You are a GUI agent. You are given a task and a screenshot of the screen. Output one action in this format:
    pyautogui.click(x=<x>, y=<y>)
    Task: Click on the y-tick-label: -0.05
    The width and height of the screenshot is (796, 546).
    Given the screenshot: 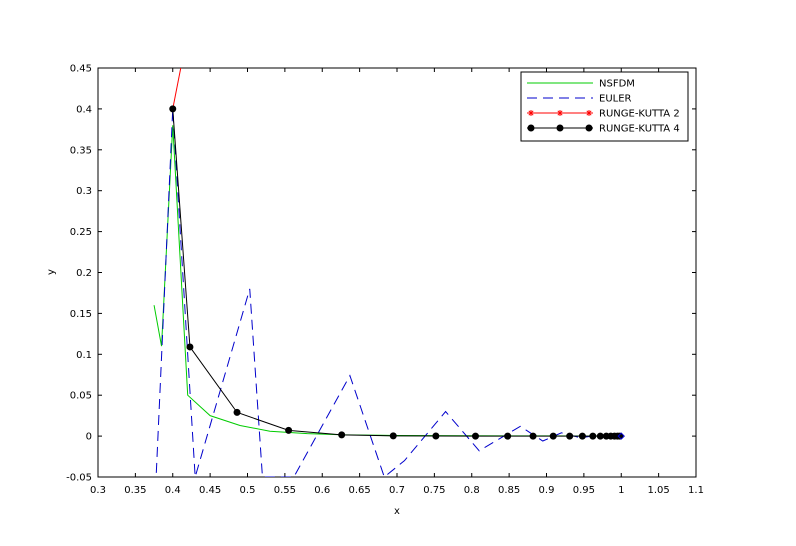 What is the action you would take?
    pyautogui.click(x=79, y=478)
    